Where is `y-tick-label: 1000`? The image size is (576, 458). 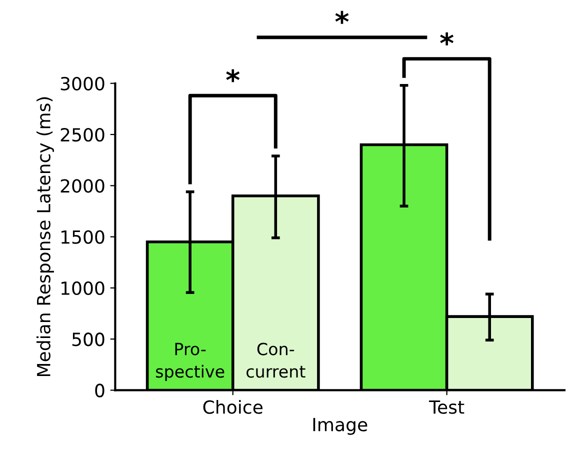
y-tick-label: 1000 is located at coordinates (83, 288).